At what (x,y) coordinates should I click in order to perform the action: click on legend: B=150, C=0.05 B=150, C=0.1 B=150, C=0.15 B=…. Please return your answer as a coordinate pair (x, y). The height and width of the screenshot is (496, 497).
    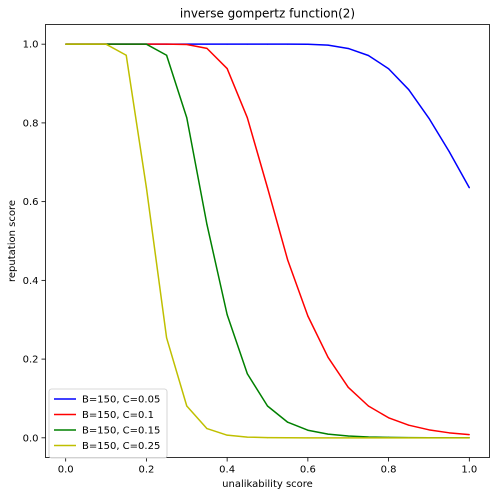
    Looking at the image, I should click on (108, 423).